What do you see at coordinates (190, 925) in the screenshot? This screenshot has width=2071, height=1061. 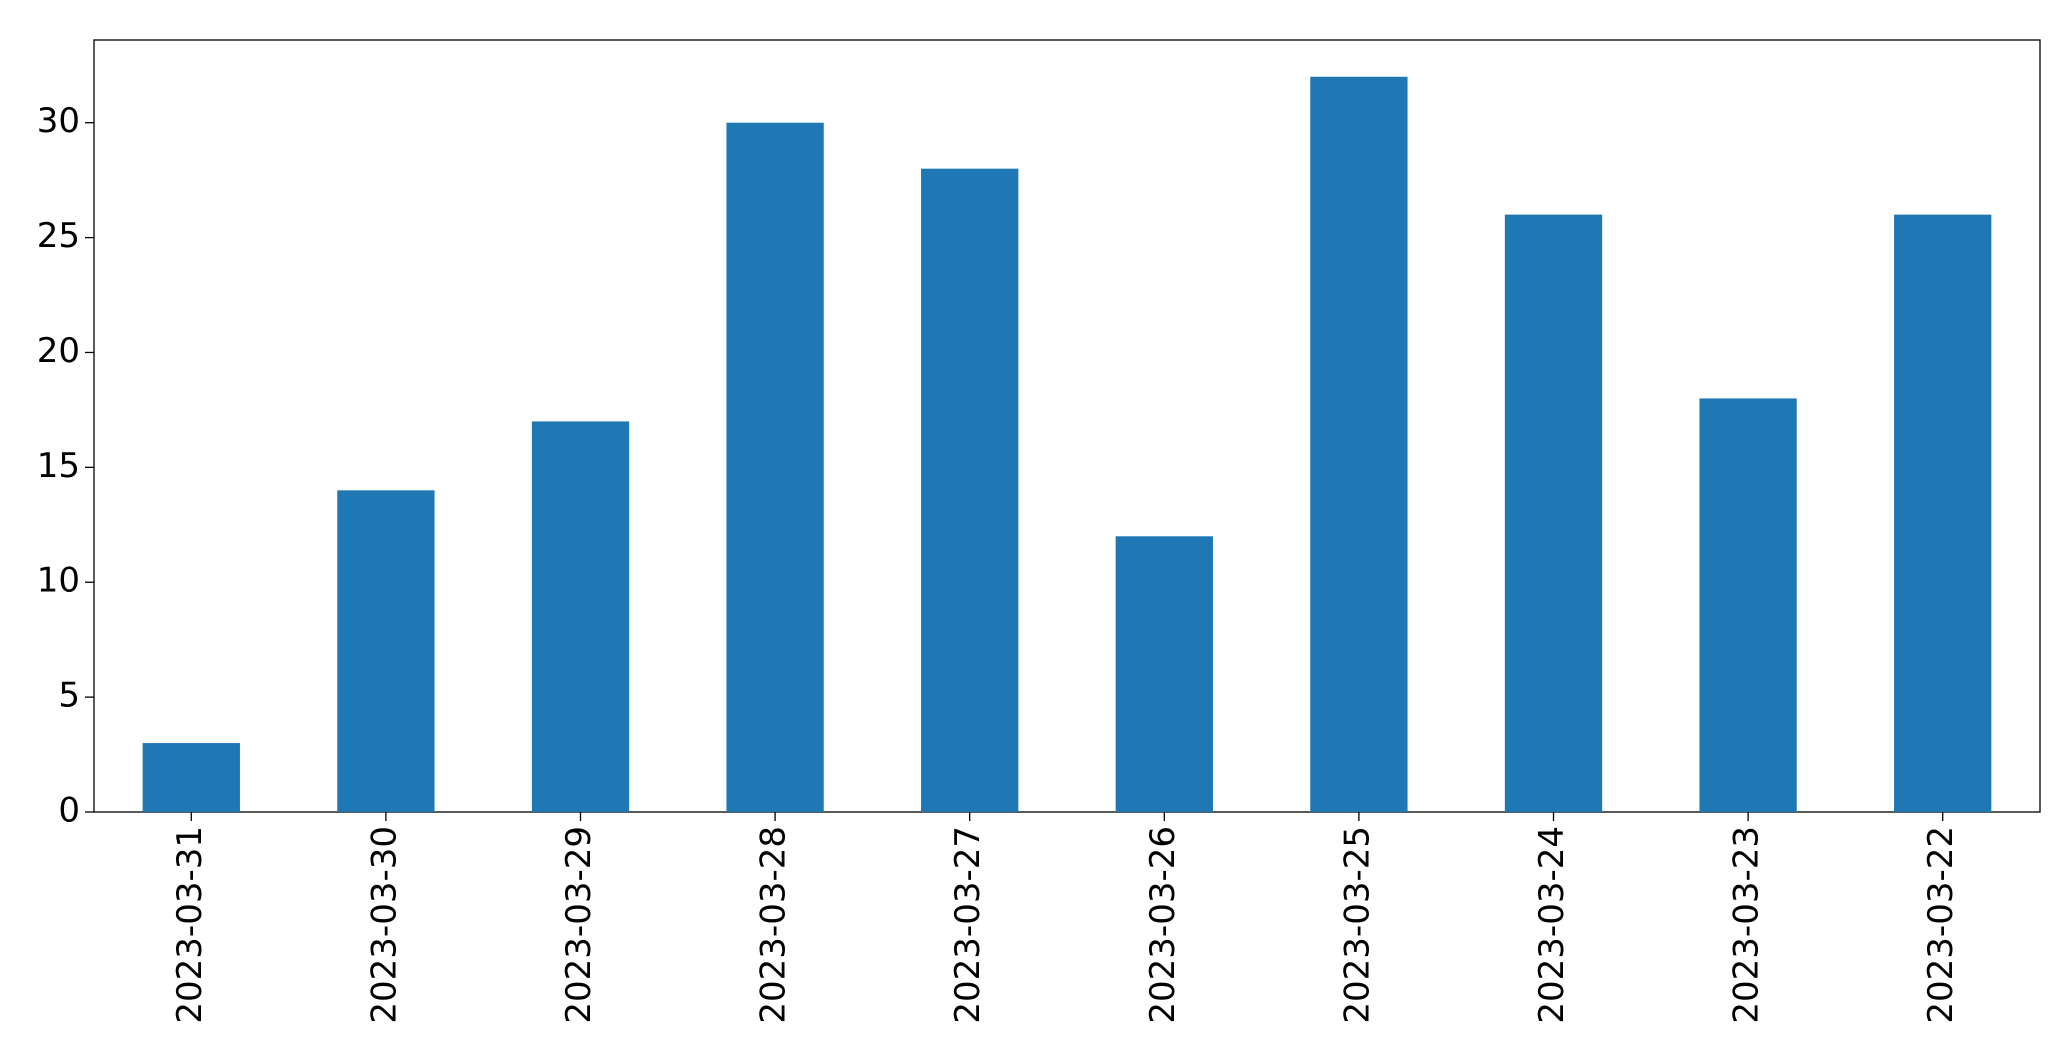 I see `x-tick-label: 2023-03-31` at bounding box center [190, 925].